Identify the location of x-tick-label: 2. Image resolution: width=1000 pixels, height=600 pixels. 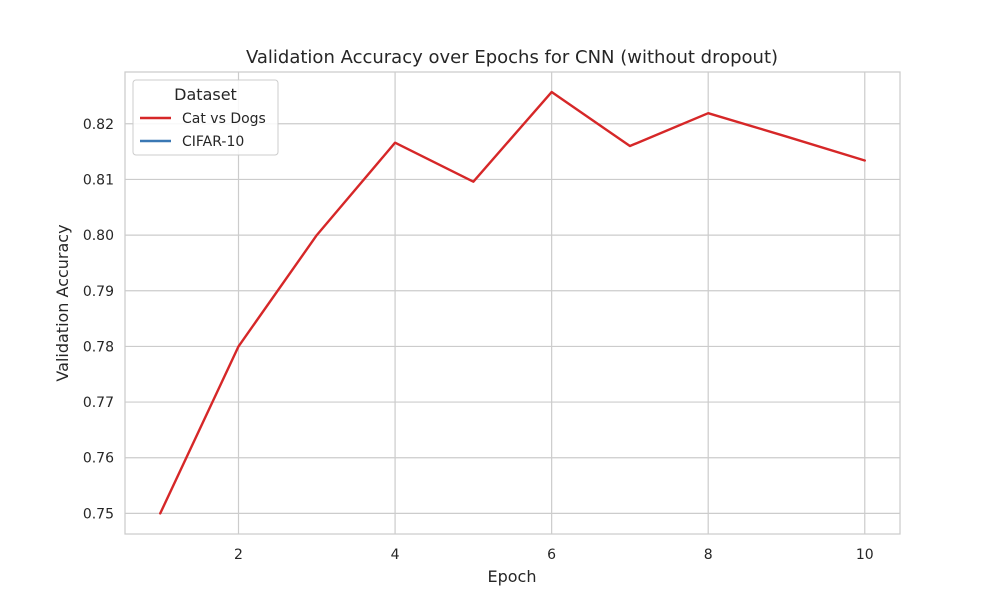
(238, 555).